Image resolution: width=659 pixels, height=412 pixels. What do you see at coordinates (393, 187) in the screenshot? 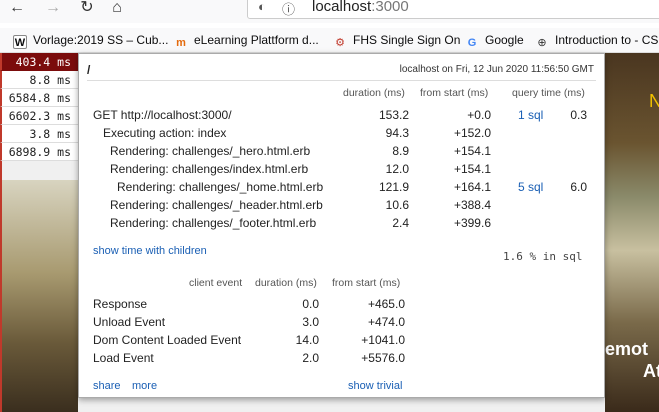
I see `timing-duration: 121.9` at bounding box center [393, 187].